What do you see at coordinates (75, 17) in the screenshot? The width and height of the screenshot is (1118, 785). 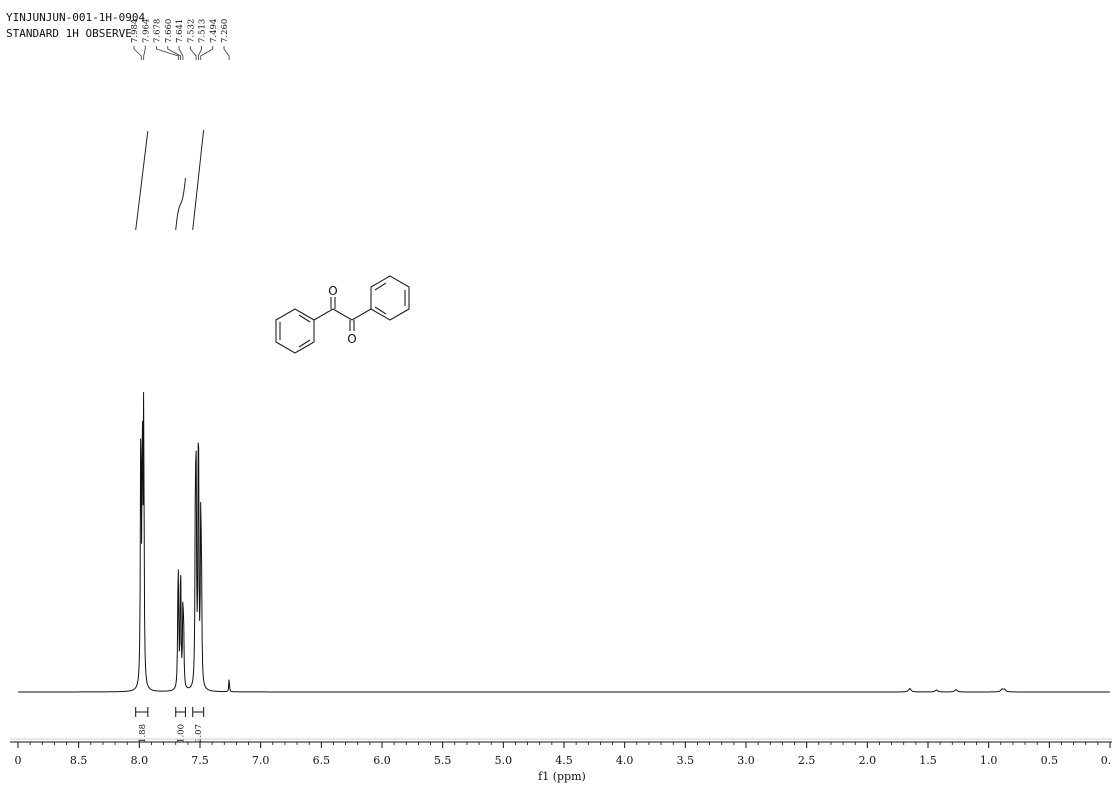 I see `experiment-name: YINJUNJUN-001-1H-0904` at bounding box center [75, 17].